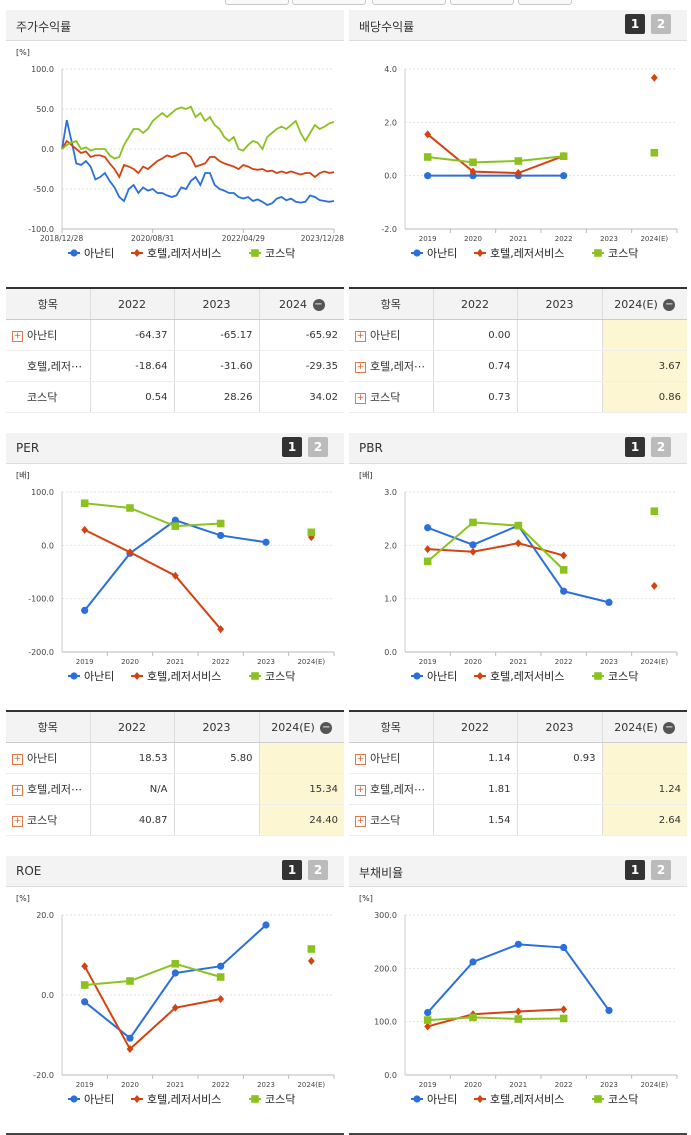  What do you see at coordinates (609, 239) in the screenshot?
I see `x-tick-label: 2023` at bounding box center [609, 239].